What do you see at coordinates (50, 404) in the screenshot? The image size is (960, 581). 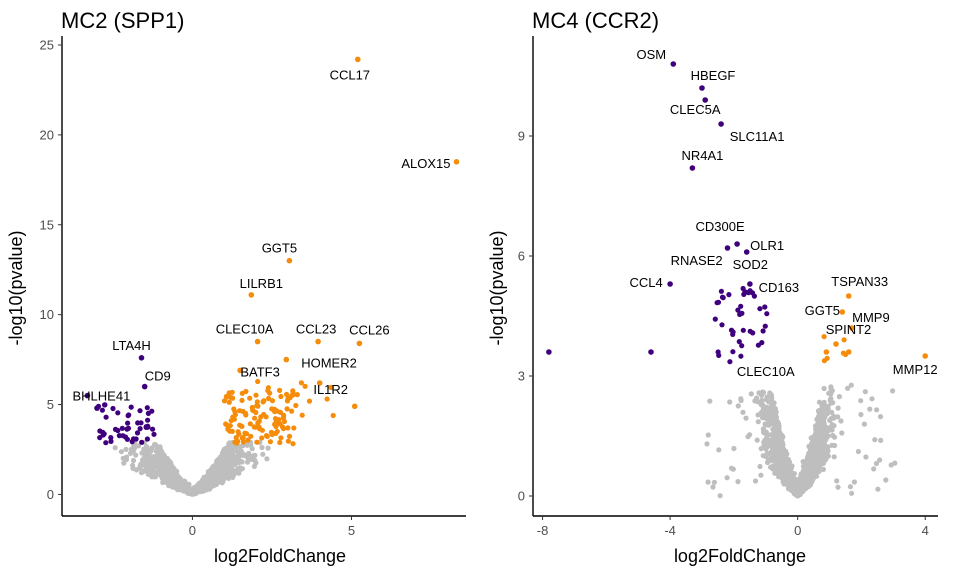 I see `y-tick-label: 5` at bounding box center [50, 404].